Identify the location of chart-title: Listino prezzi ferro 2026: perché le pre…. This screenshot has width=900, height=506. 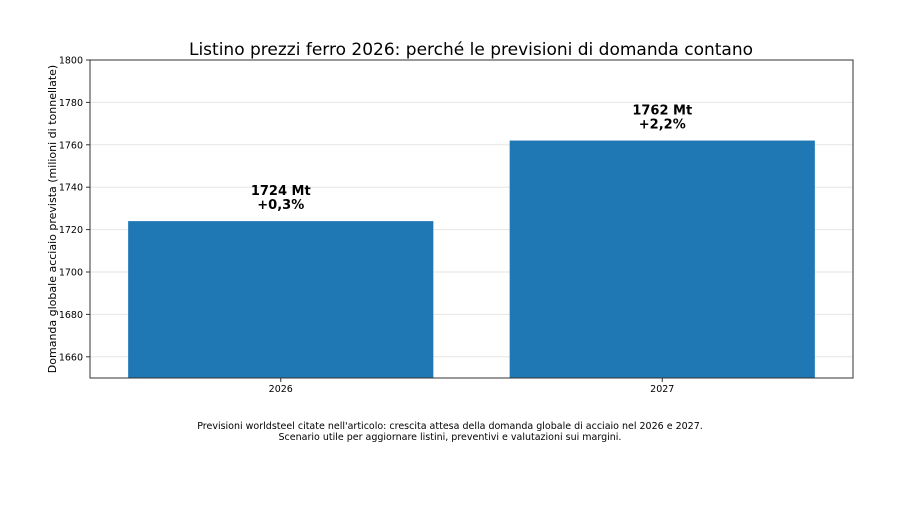
(471, 50).